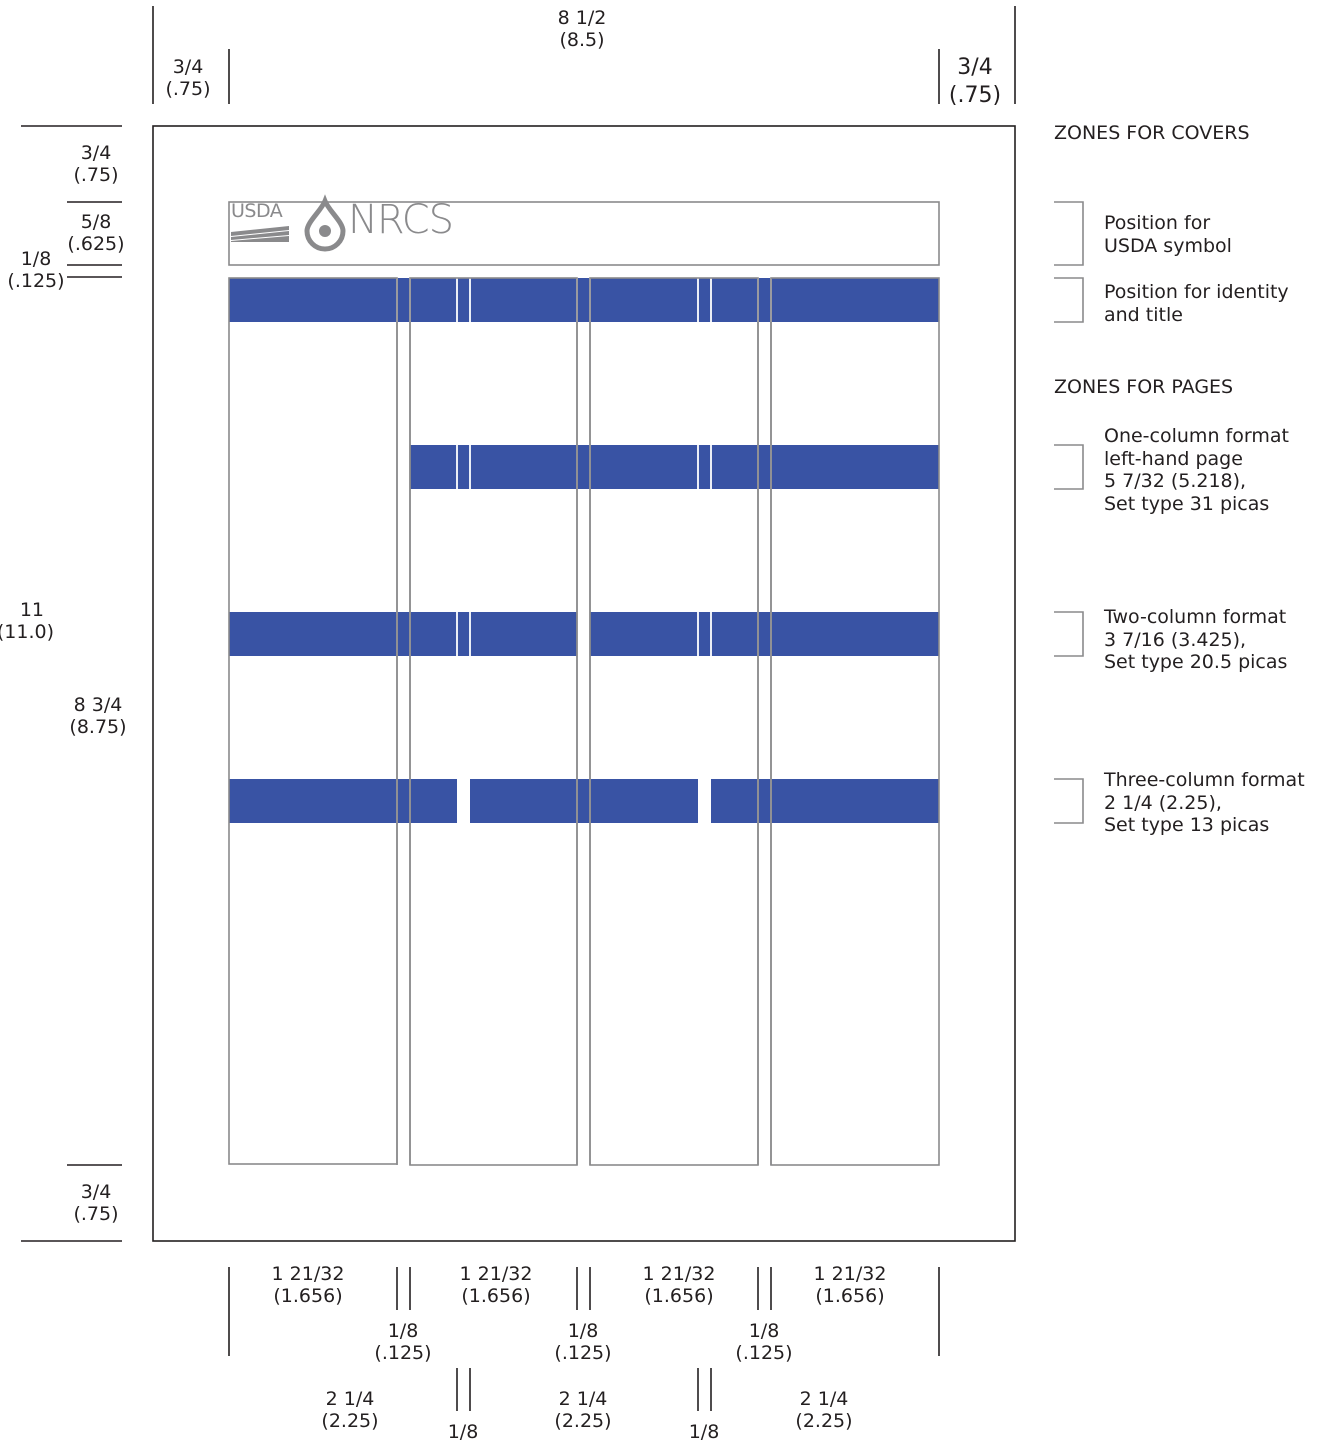  What do you see at coordinates (1173, 458) in the screenshot?
I see `legend-line: left-hand page` at bounding box center [1173, 458].